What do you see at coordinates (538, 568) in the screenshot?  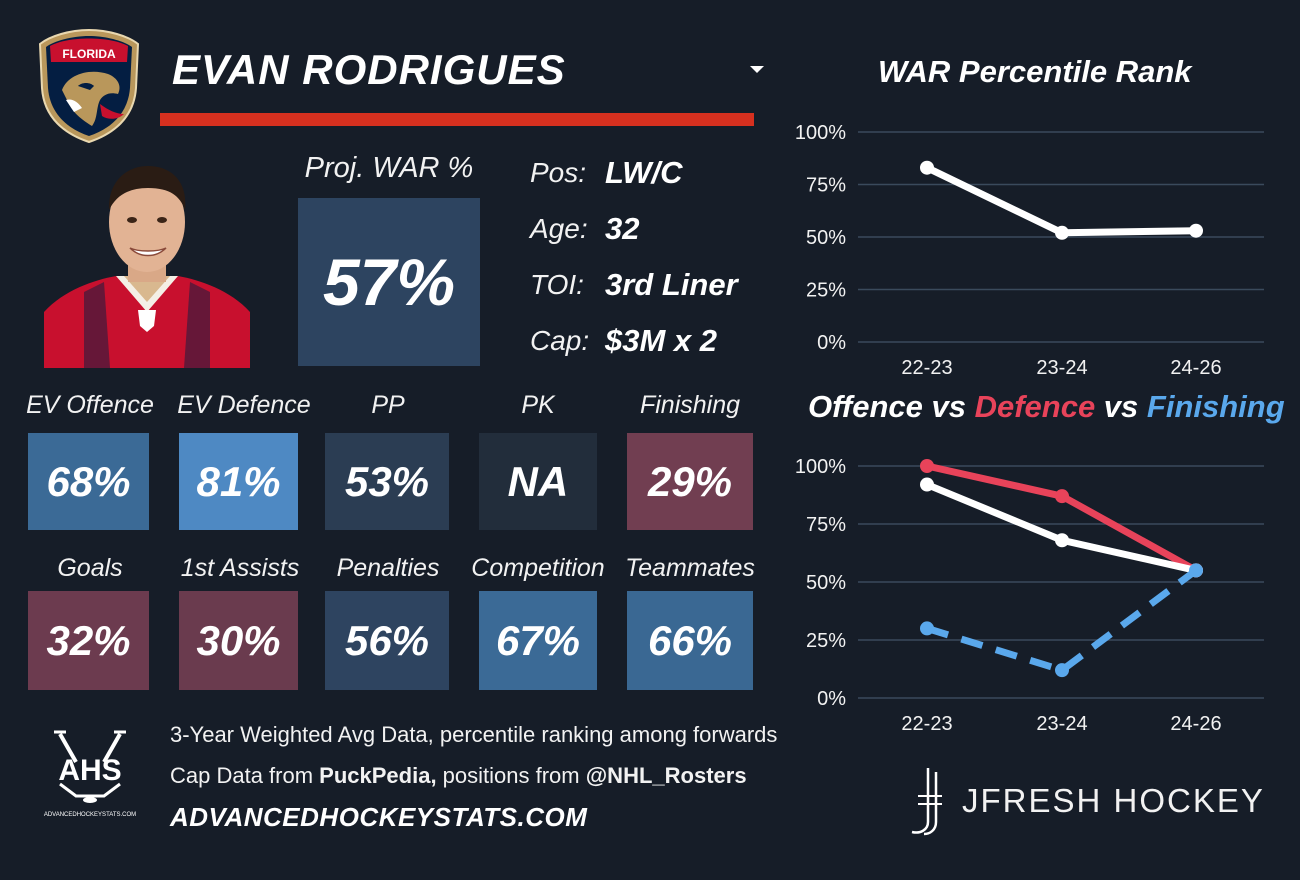 I see `stat-label-competition: Competition` at bounding box center [538, 568].